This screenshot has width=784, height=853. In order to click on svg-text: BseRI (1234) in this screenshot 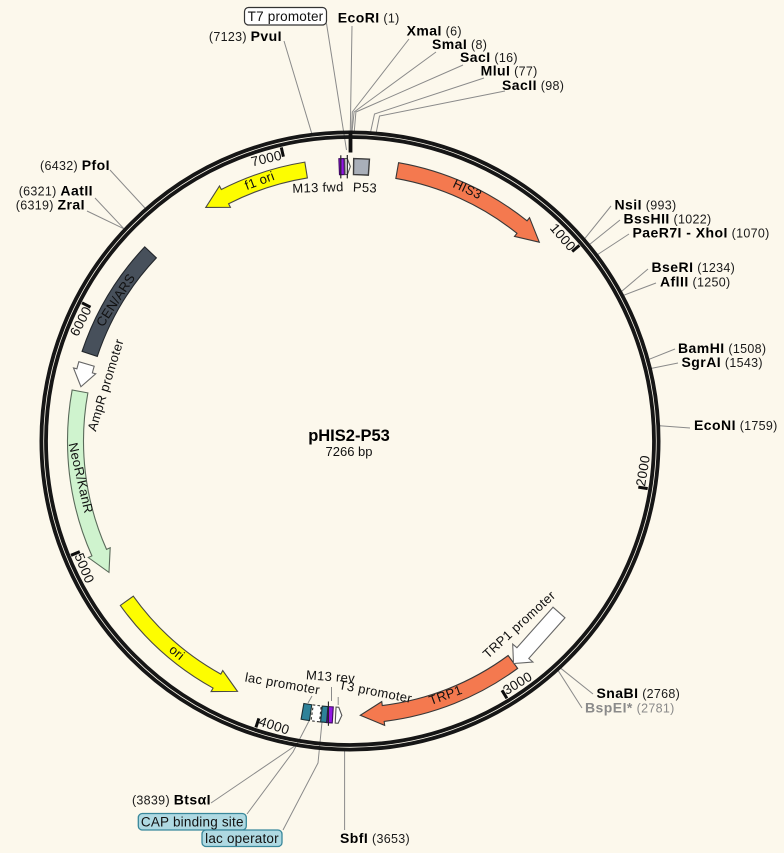, I will do `click(694, 267)`.